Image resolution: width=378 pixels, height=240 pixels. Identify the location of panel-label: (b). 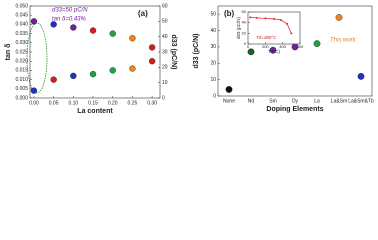
(229, 13).